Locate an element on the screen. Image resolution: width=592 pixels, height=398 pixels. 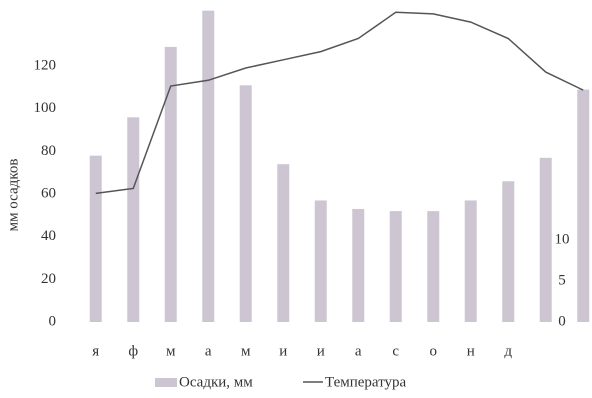
y-tick-label: 80 is located at coordinates (48, 151).